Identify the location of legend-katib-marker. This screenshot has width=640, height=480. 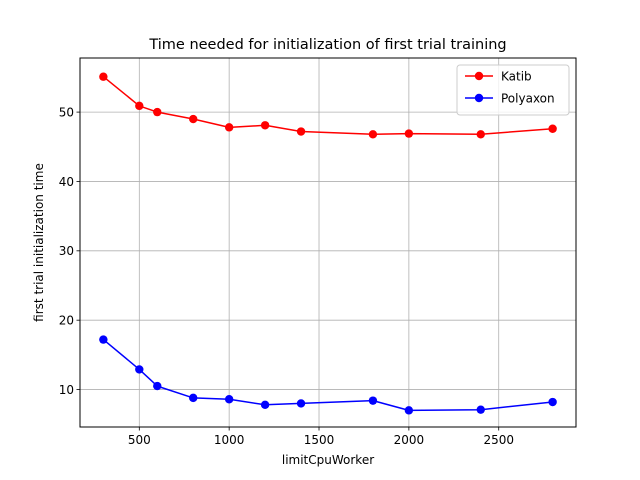
(479, 76).